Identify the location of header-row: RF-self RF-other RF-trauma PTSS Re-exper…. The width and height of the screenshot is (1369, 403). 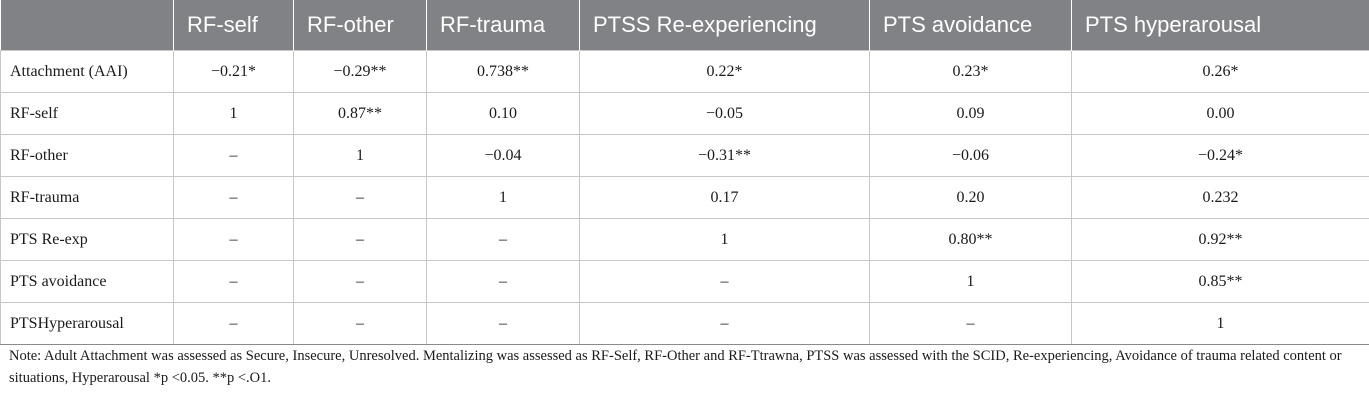
(684, 25).